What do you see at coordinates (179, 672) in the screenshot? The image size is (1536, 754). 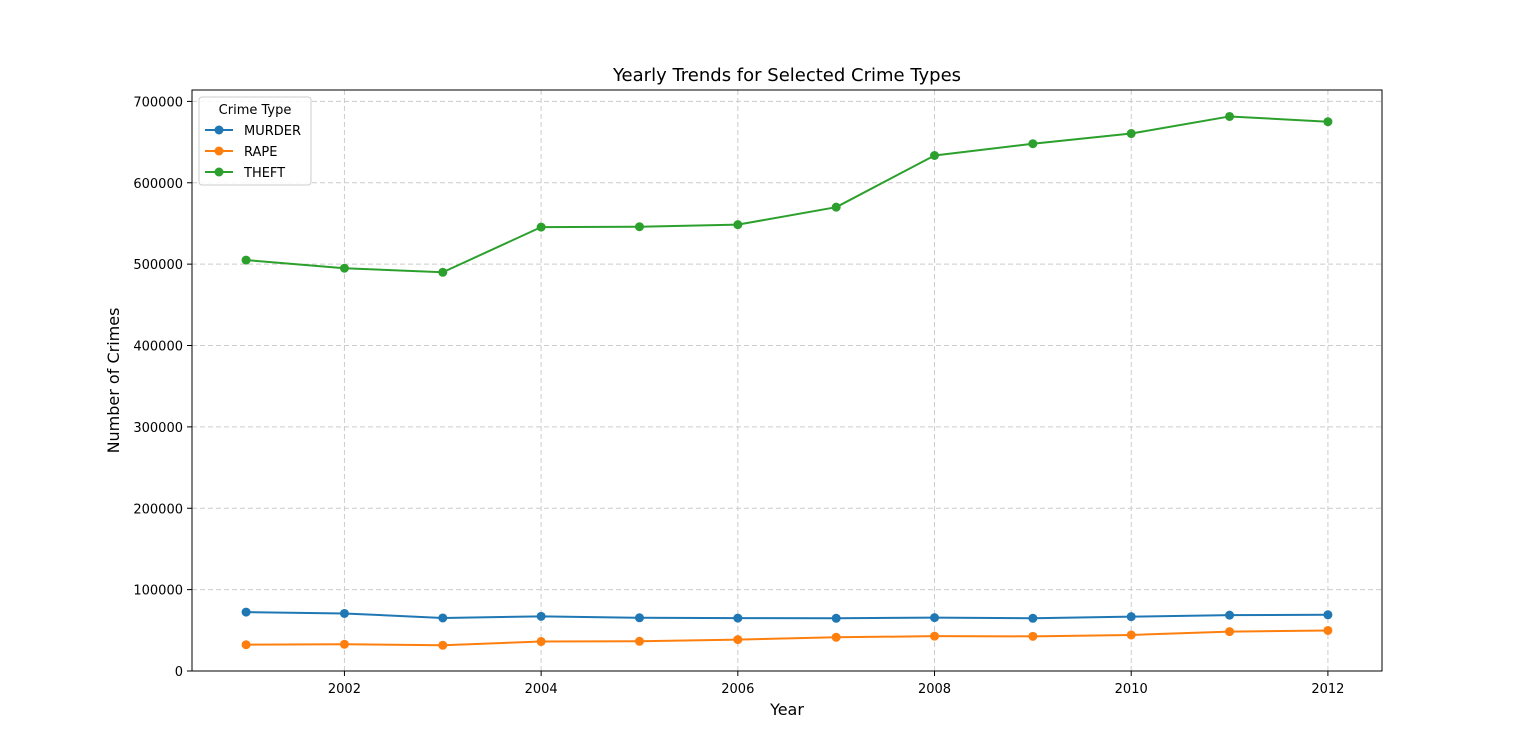 I see `y-tick-label: 0` at bounding box center [179, 672].